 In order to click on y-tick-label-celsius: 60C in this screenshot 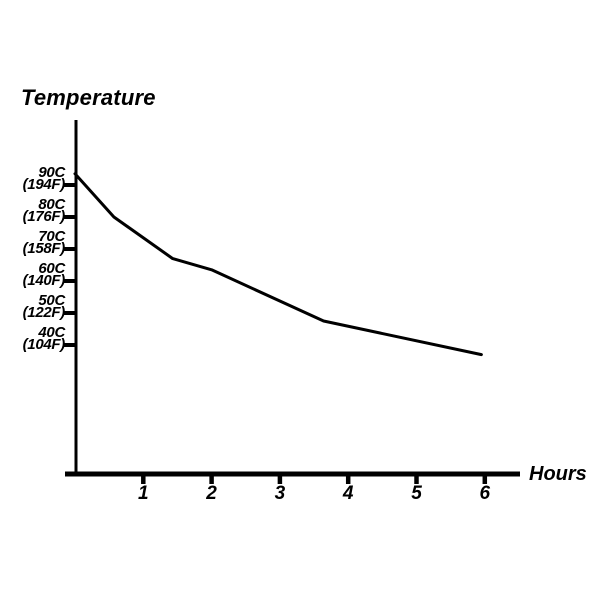, I will do `click(51, 268)`.